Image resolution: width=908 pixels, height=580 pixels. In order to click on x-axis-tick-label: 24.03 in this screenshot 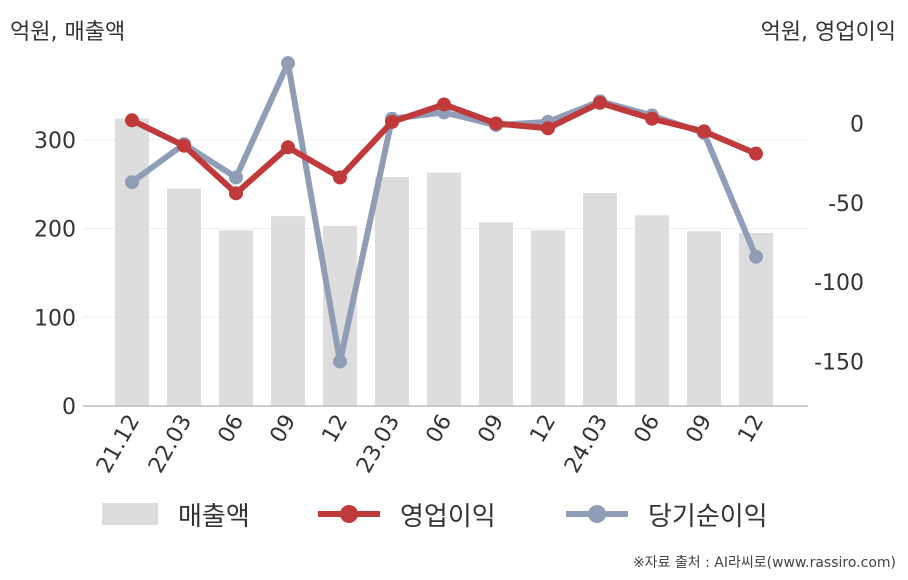, I will do `click(586, 444)`.